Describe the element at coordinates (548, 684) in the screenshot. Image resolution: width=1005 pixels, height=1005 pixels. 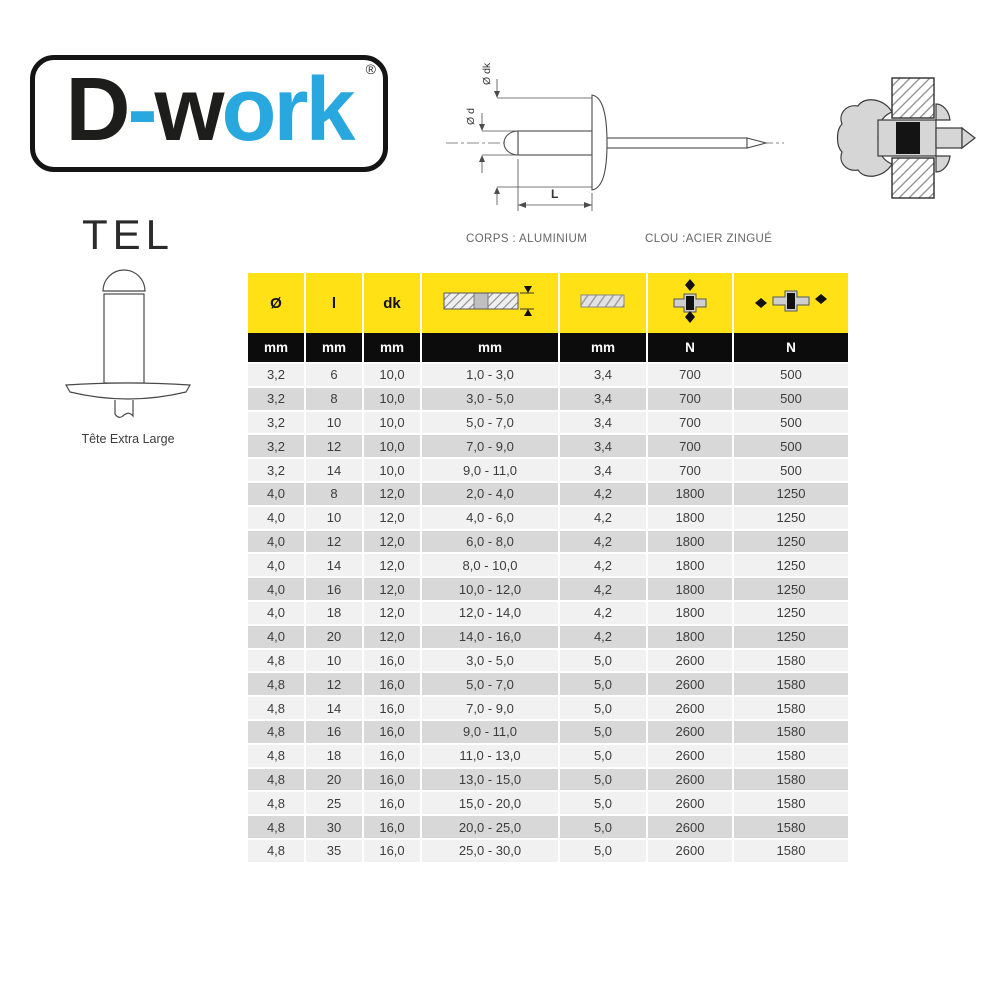
I see `spec-row: 4,8 12 16,0 5,0 - 7,0 5,0 2600 1580` at that location.